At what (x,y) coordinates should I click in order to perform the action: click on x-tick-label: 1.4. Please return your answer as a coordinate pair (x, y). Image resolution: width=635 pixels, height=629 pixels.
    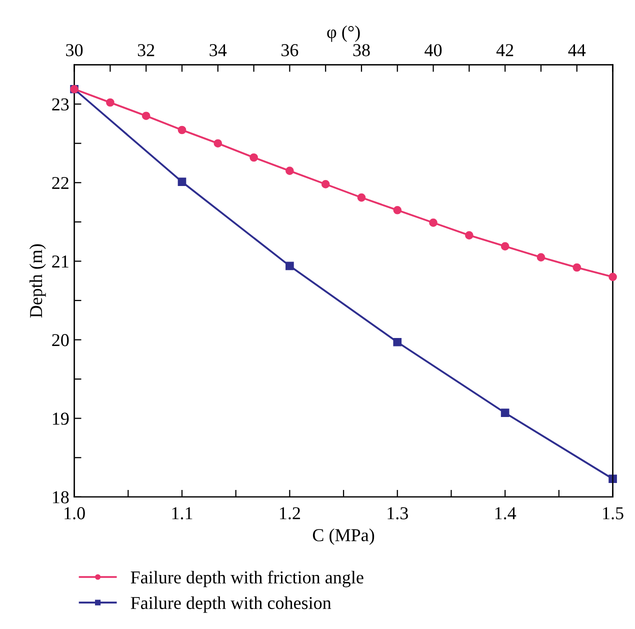
    Looking at the image, I should click on (505, 513).